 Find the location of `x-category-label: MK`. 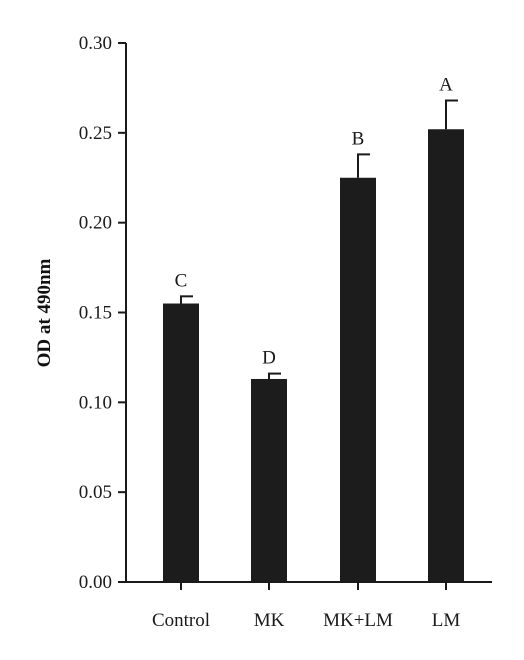

x-category-label: MK is located at coordinates (269, 620).